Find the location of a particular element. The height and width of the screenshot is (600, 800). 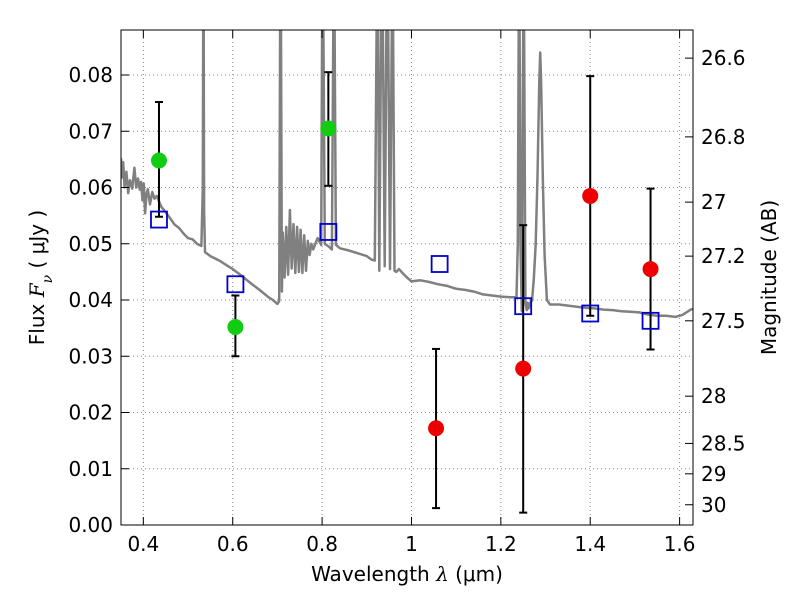

x-tick-label: 0.6 is located at coordinates (233, 544).